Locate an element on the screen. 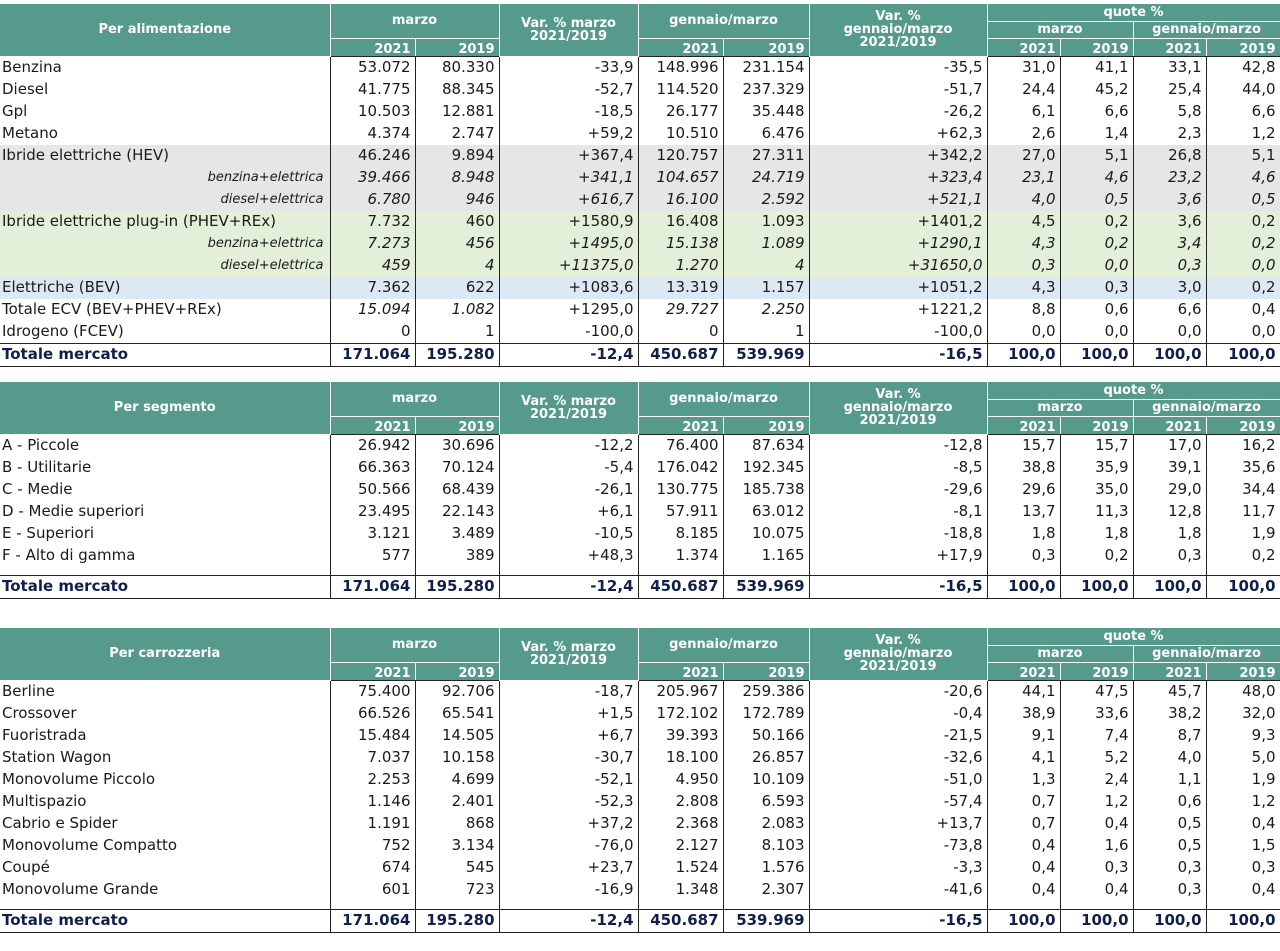 This screenshot has height=951, width=1280. cell-j21: 8.185 is located at coordinates (681, 533).